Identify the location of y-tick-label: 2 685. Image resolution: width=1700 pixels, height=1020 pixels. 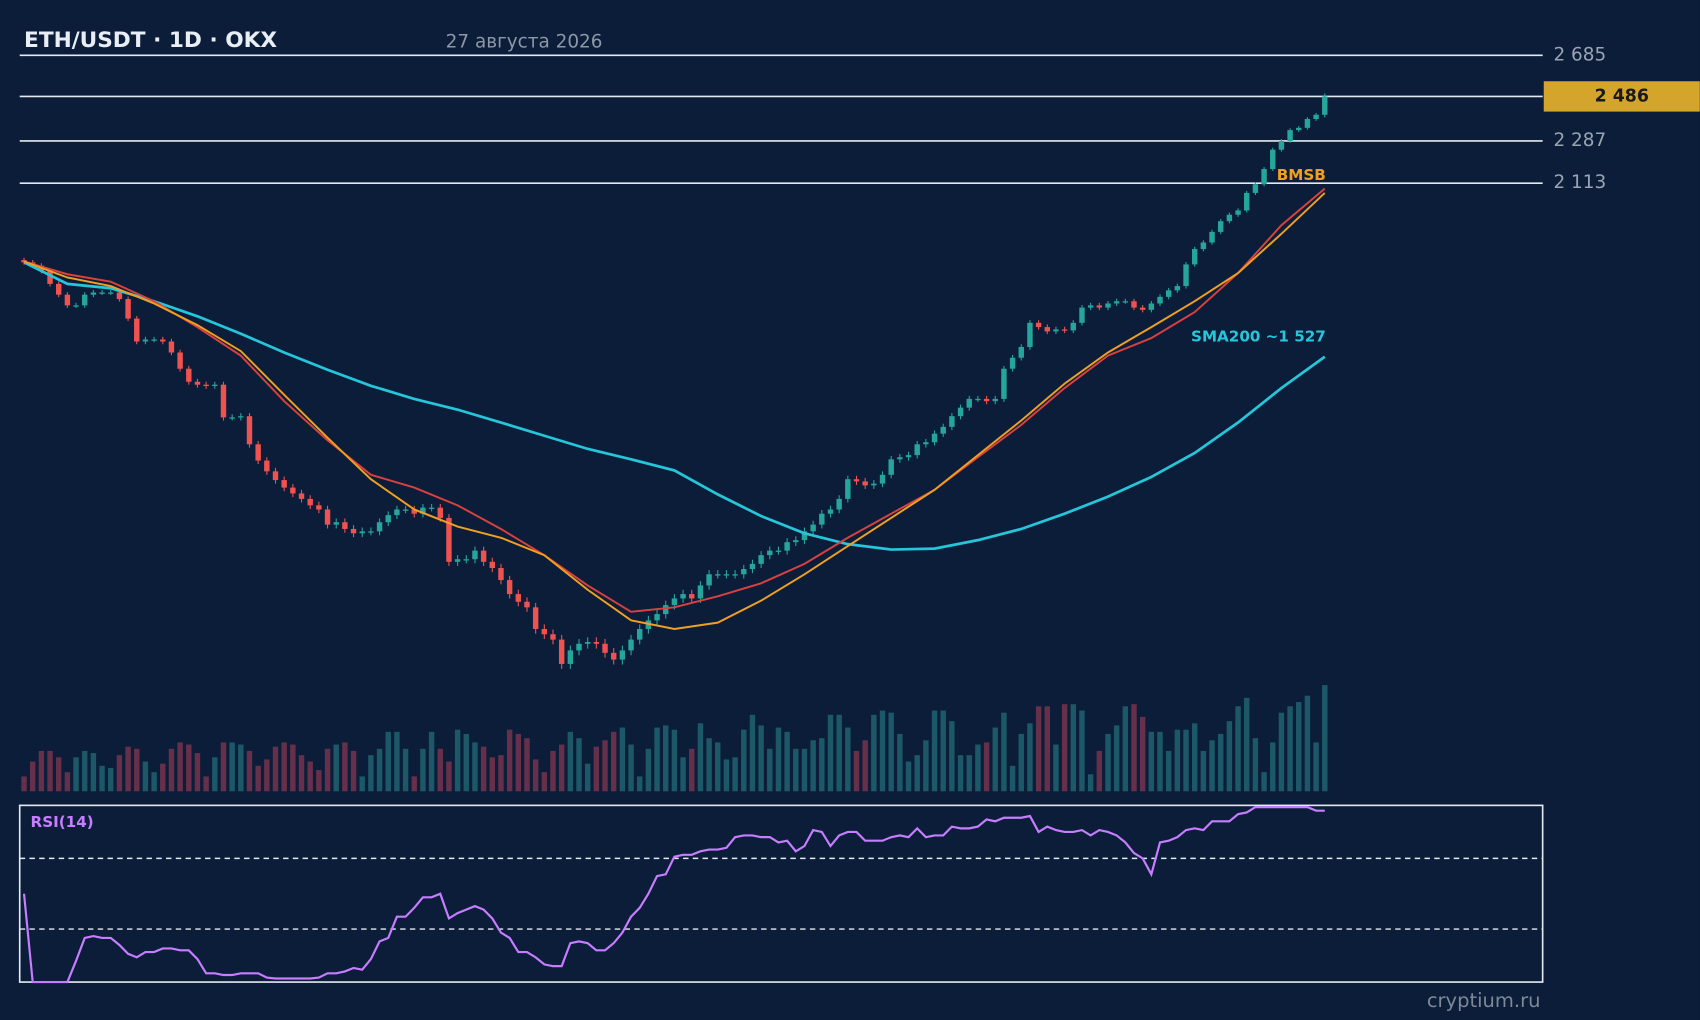
(1579, 54).